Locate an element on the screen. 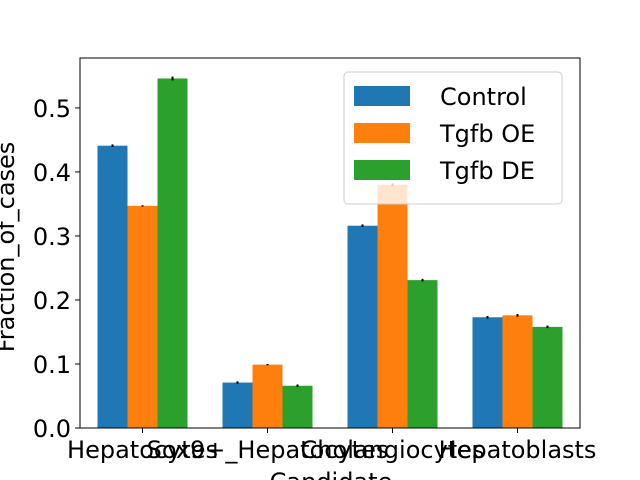 The height and width of the screenshot is (480, 640). y-axis-label: Fraction_of_cases is located at coordinates (10, 247).